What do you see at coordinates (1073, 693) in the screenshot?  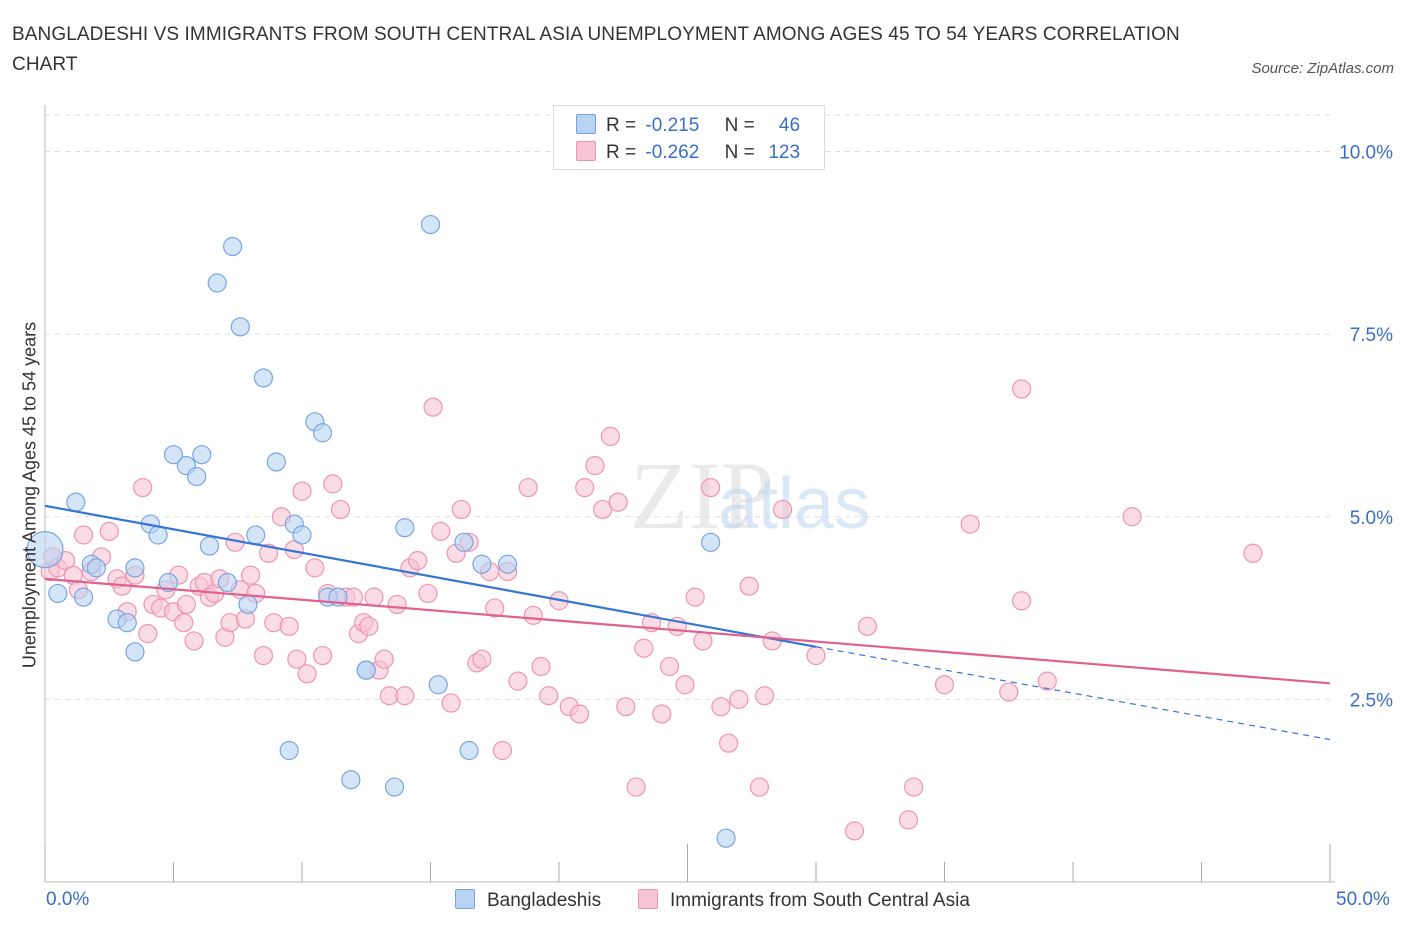 I see `bangladeshi-trend-extension` at bounding box center [1073, 693].